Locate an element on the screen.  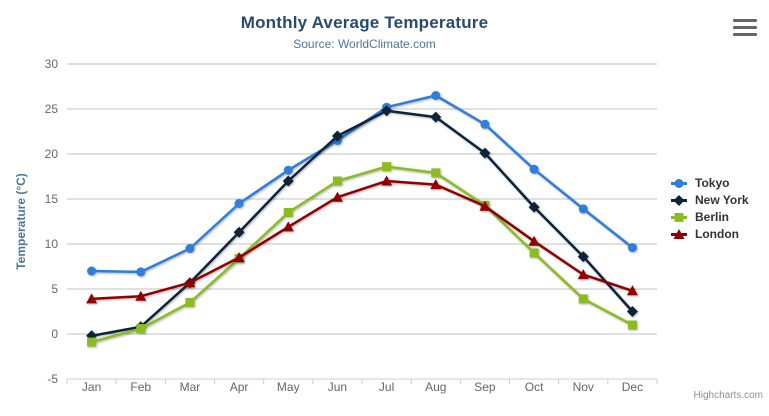
svg-text: 20 is located at coordinates (52, 154).